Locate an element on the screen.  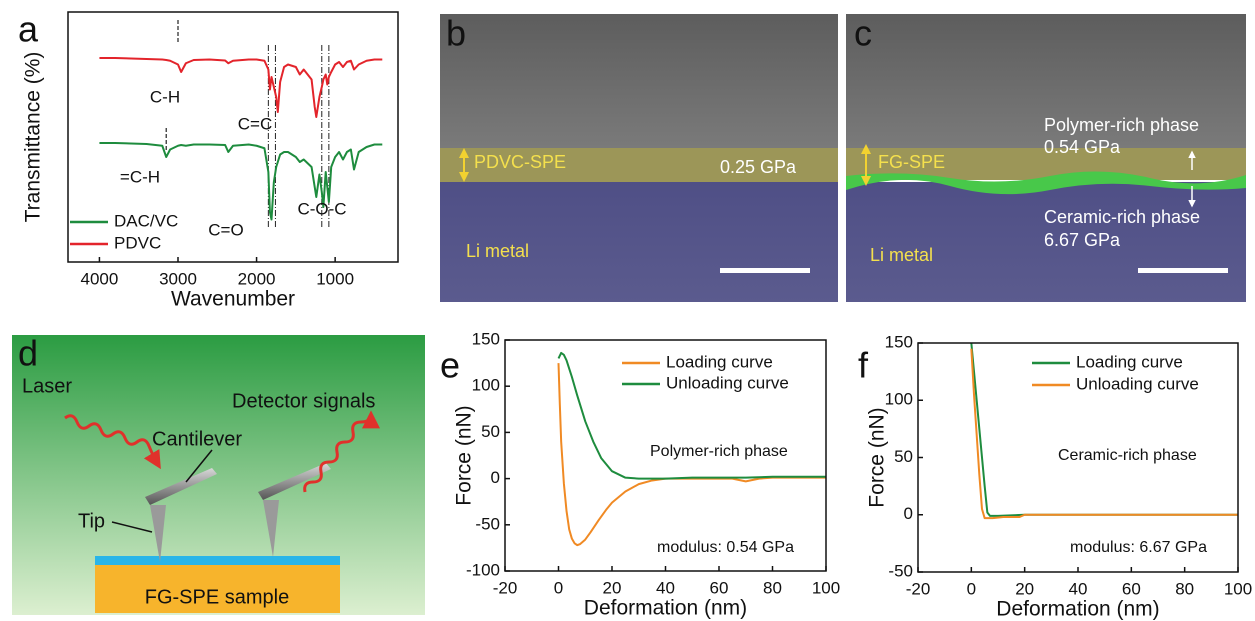
panel-label: e is located at coordinates (450, 365).